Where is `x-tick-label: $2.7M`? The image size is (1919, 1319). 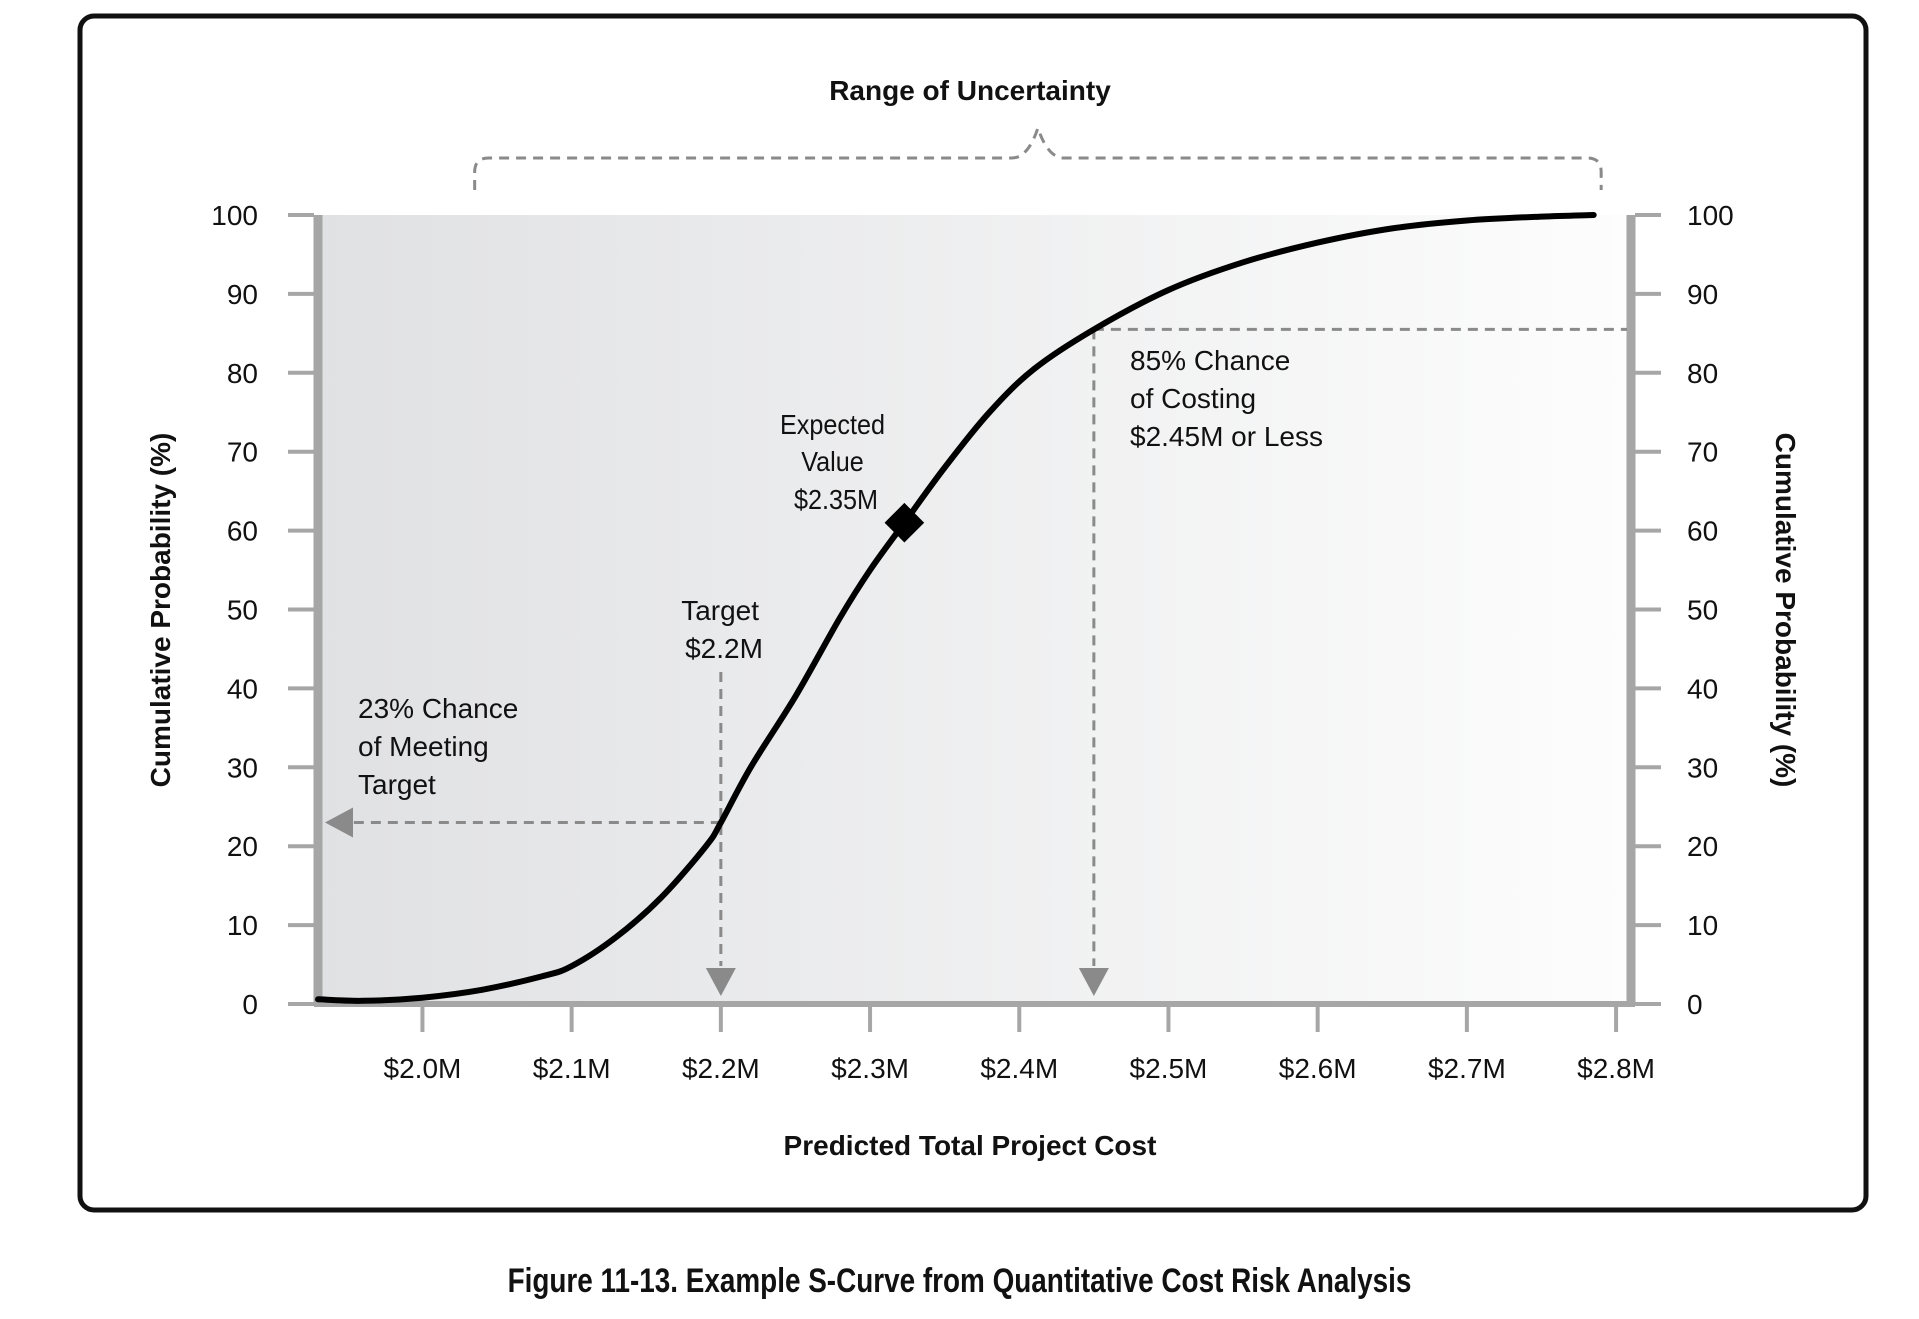
x-tick-label: $2.7M is located at coordinates (1467, 1068).